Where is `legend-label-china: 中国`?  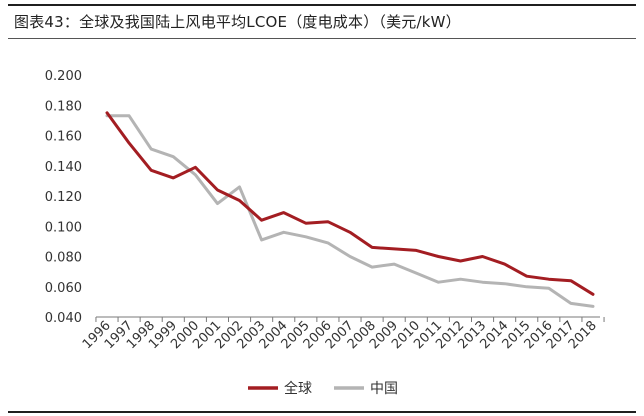 legend-label-china: 中国 is located at coordinates (384, 389).